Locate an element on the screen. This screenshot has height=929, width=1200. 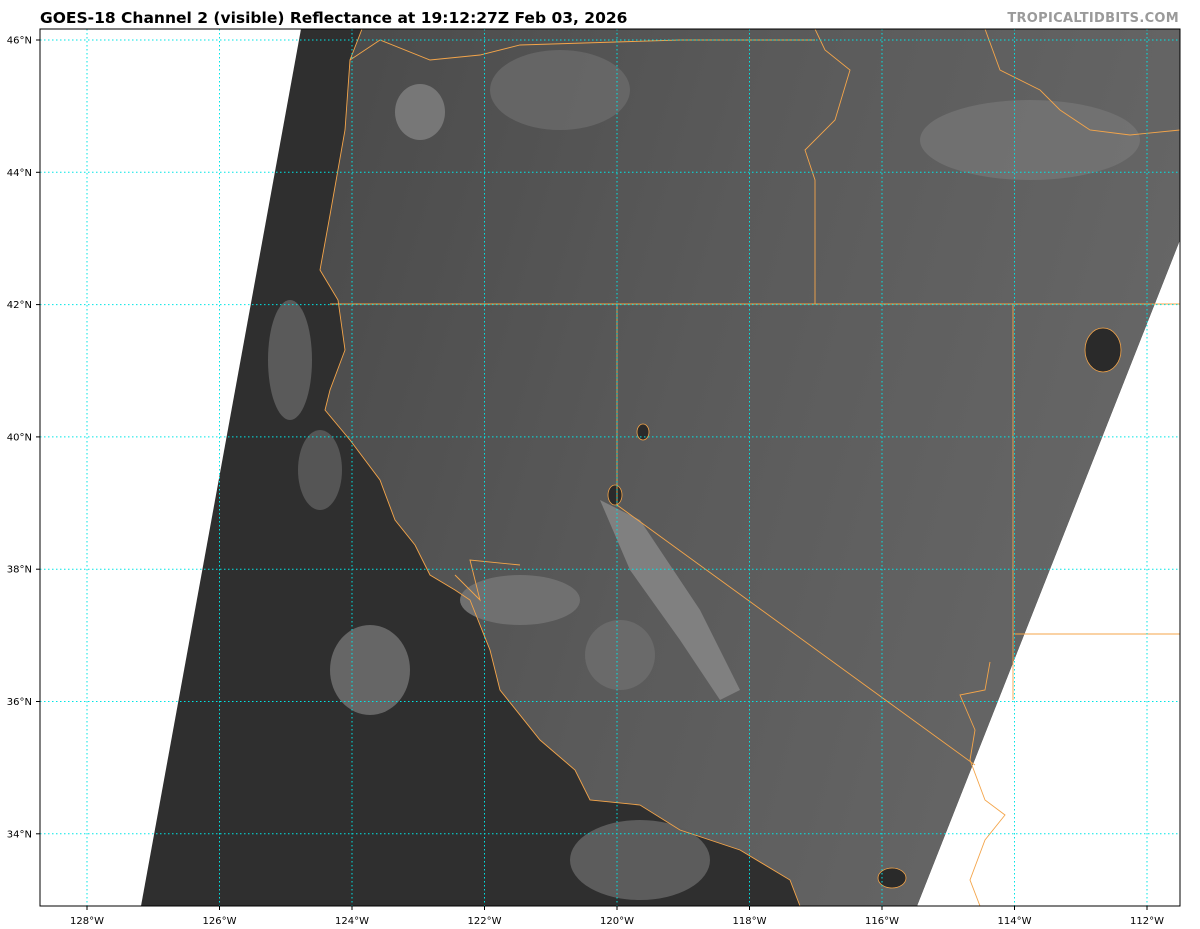
lon-label: 114°W is located at coordinates (1015, 921).